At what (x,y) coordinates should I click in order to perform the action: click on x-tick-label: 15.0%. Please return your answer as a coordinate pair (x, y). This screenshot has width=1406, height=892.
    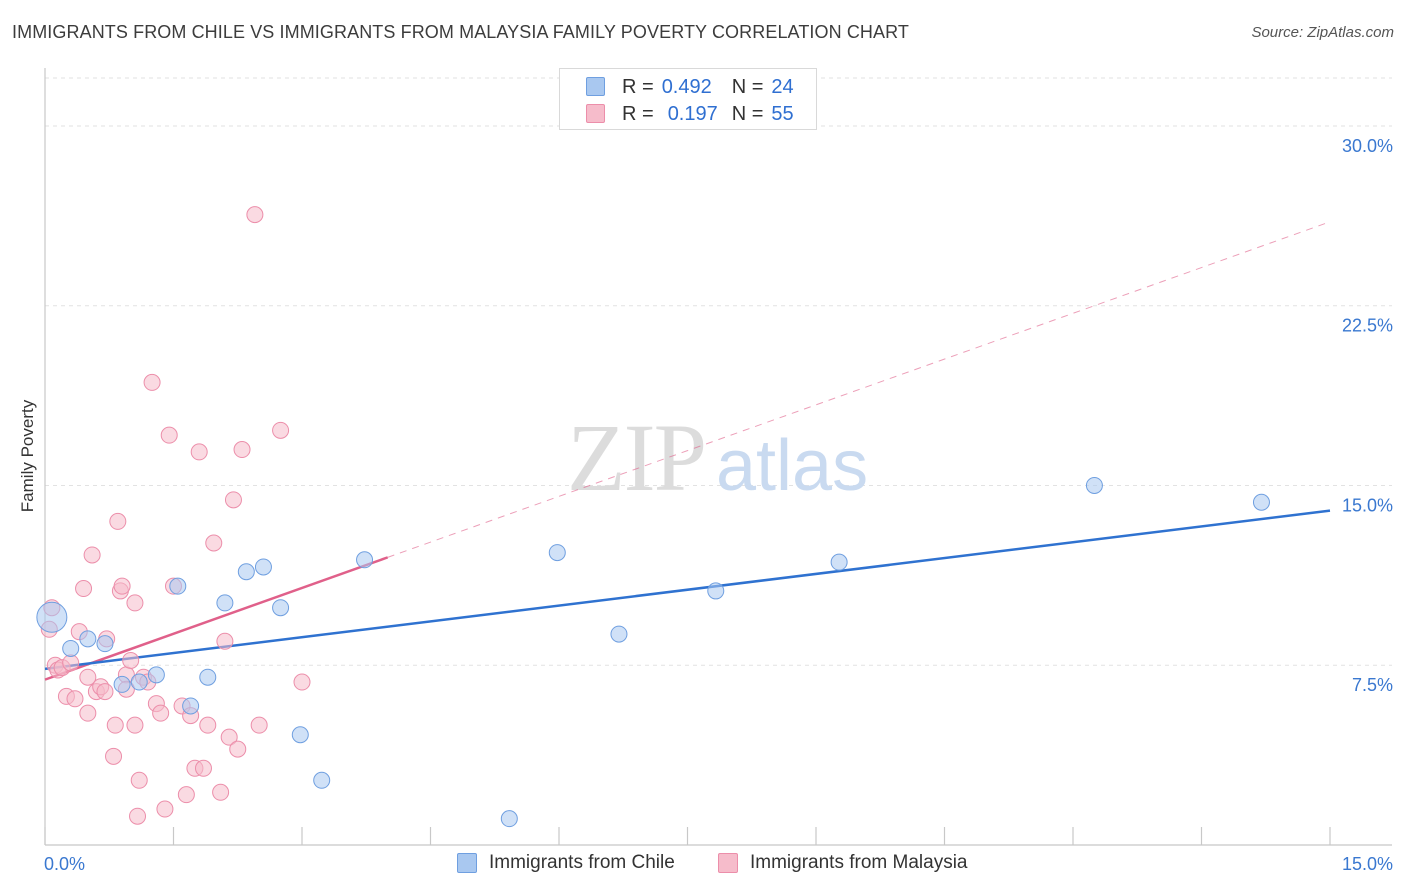
    Looking at the image, I should click on (1367, 864).